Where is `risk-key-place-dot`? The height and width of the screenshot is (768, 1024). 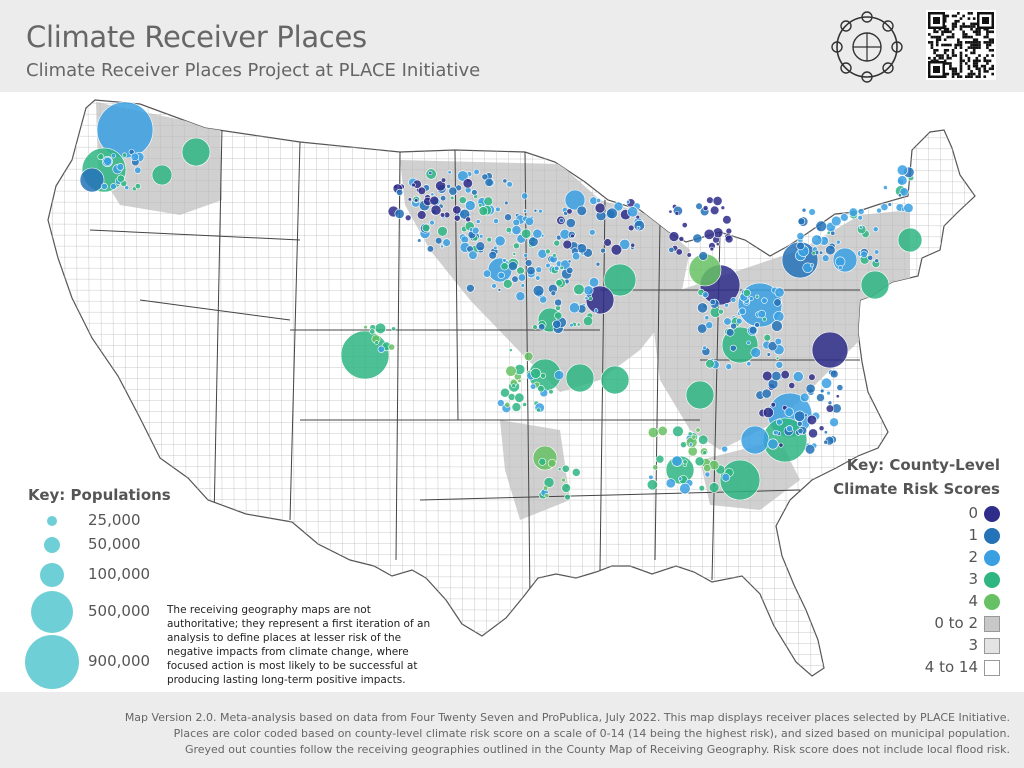
risk-key-place-dot is located at coordinates (992, 580).